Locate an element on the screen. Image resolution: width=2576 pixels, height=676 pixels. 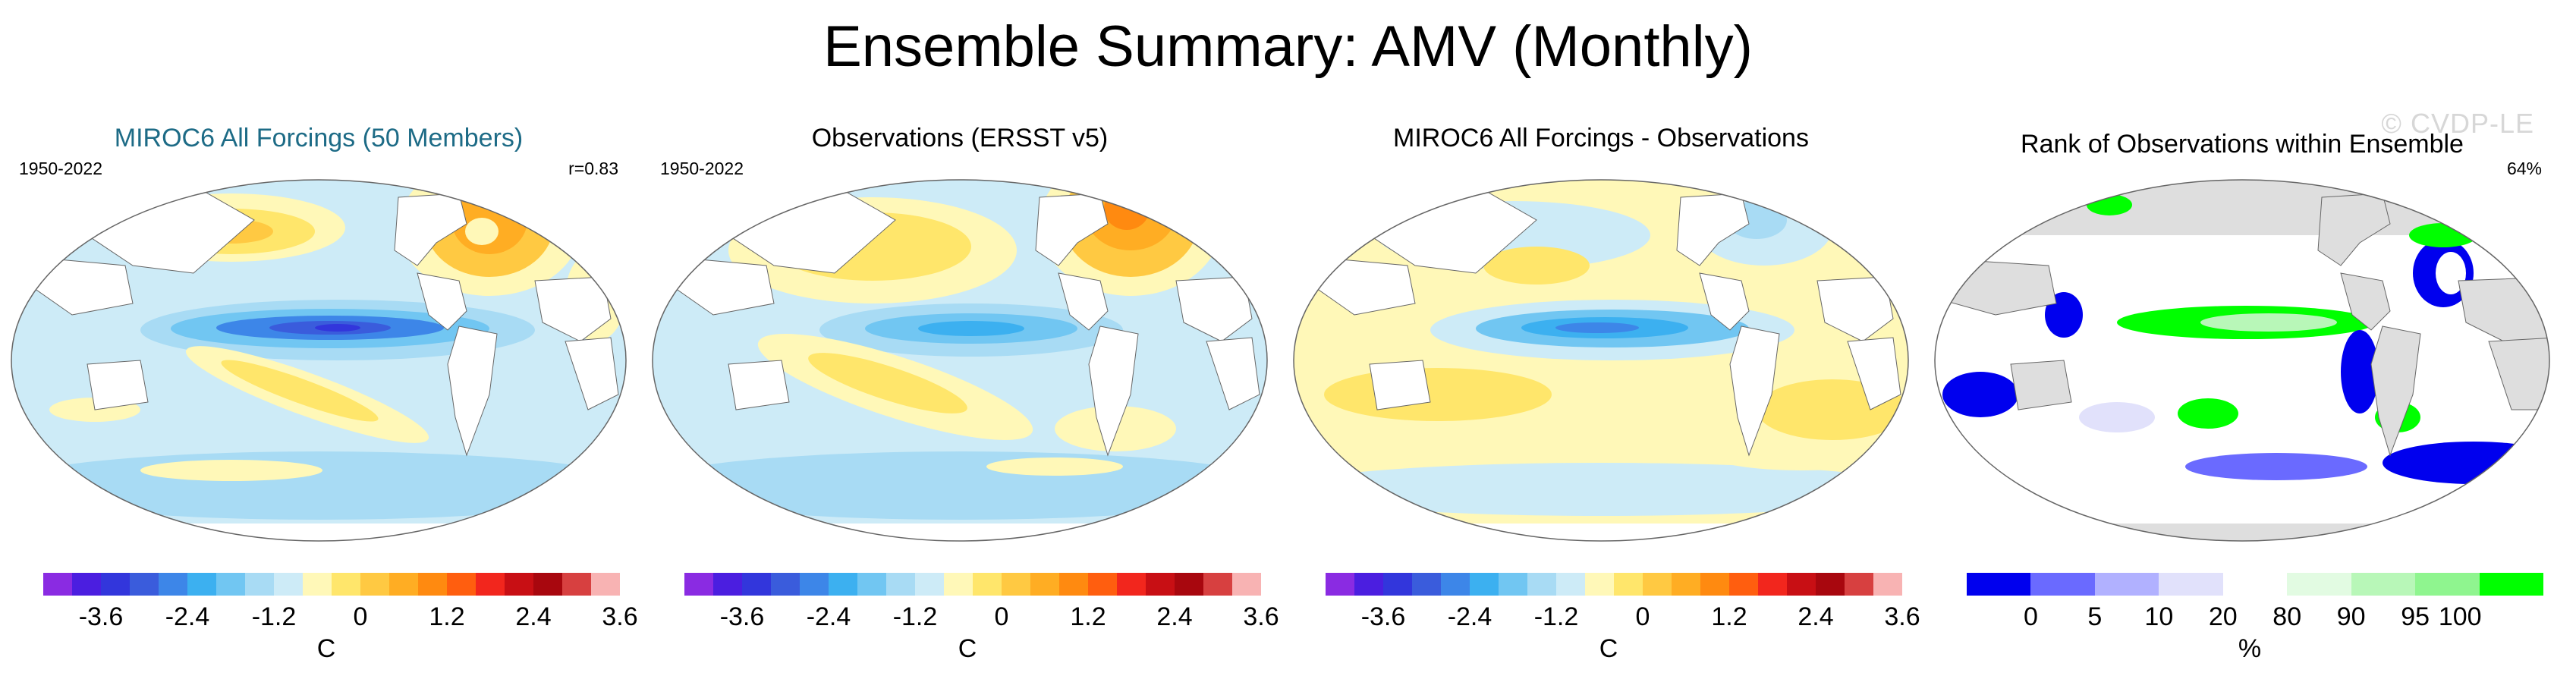
colorbar-tick-label: 5 is located at coordinates (2095, 616).